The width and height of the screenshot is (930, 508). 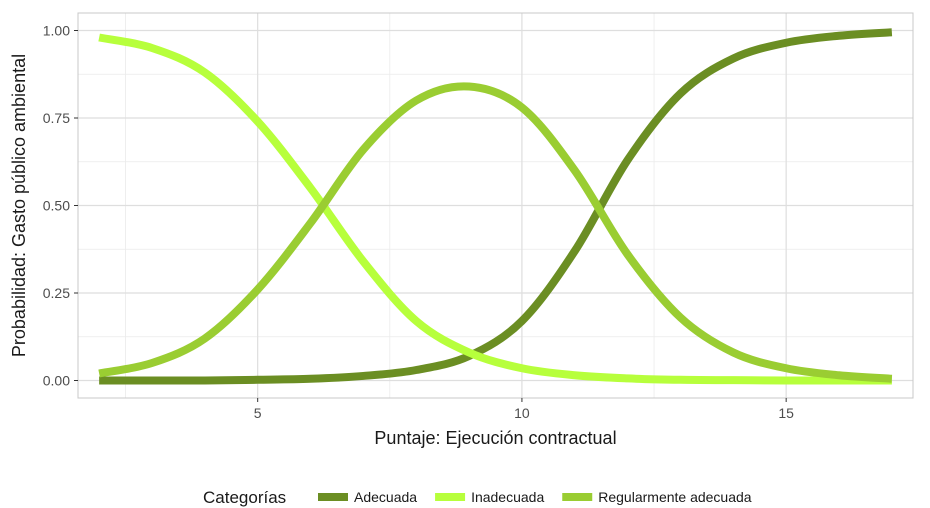 I want to click on y-tick-label: 0.75, so click(x=56, y=118).